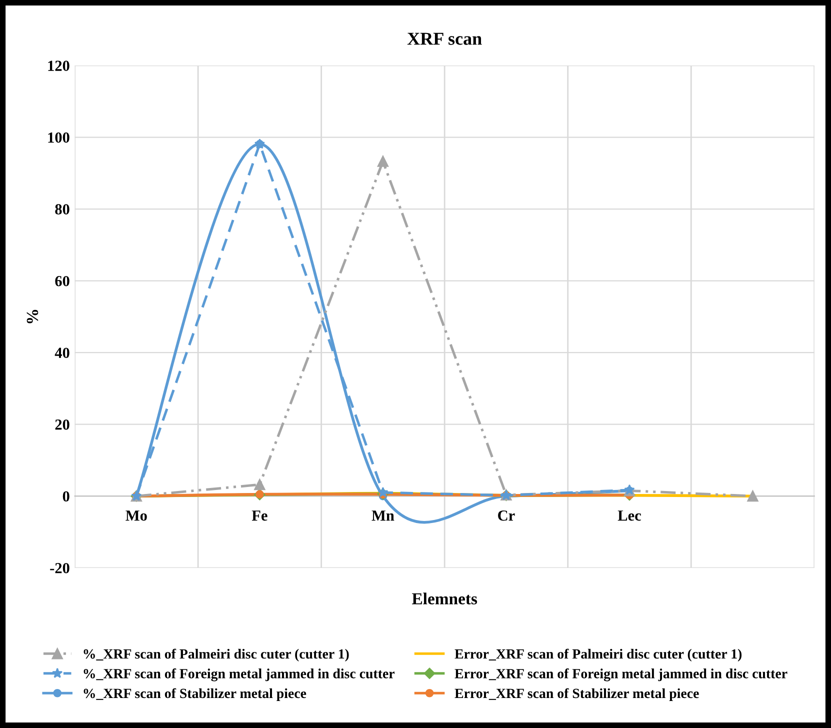 The image size is (831, 728). What do you see at coordinates (445, 598) in the screenshot?
I see `x-axis-title: Elemnets` at bounding box center [445, 598].